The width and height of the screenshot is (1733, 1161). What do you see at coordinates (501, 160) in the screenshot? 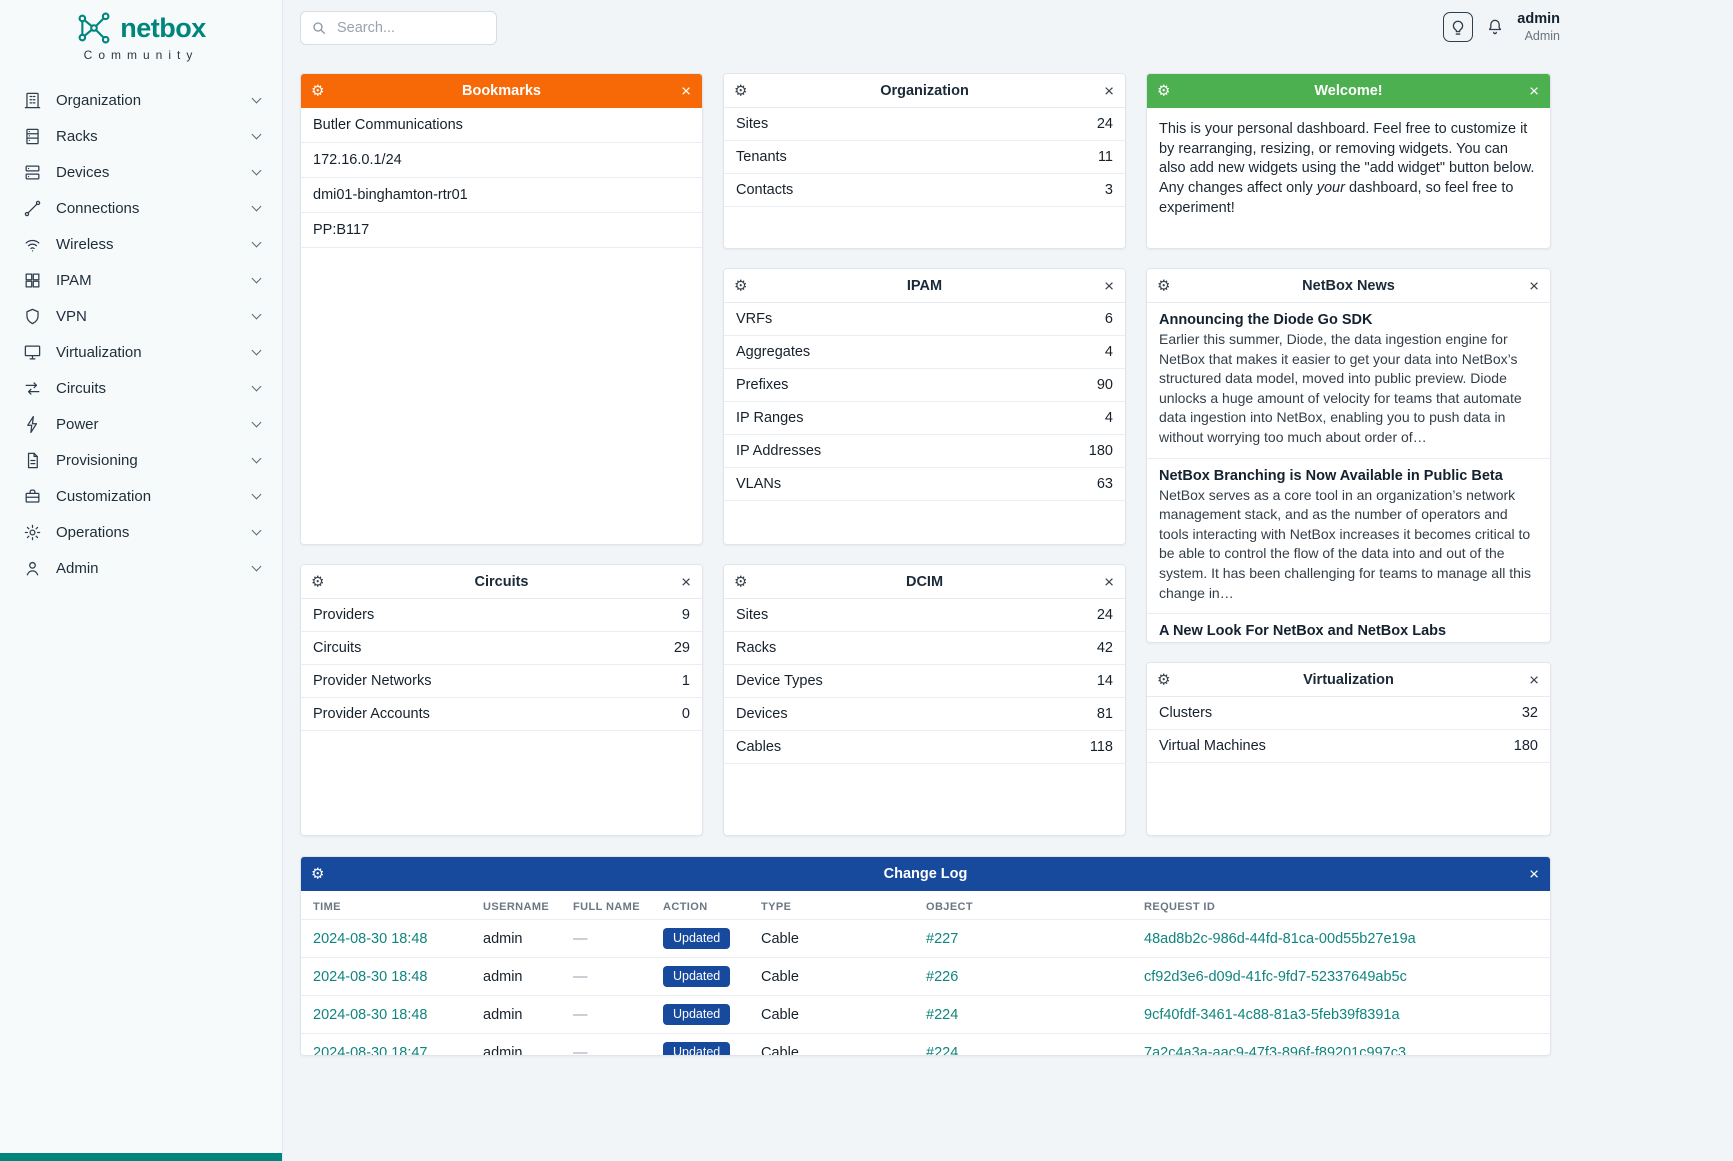
I see `bookmark-link: 172.16.0.1/24` at bounding box center [501, 160].